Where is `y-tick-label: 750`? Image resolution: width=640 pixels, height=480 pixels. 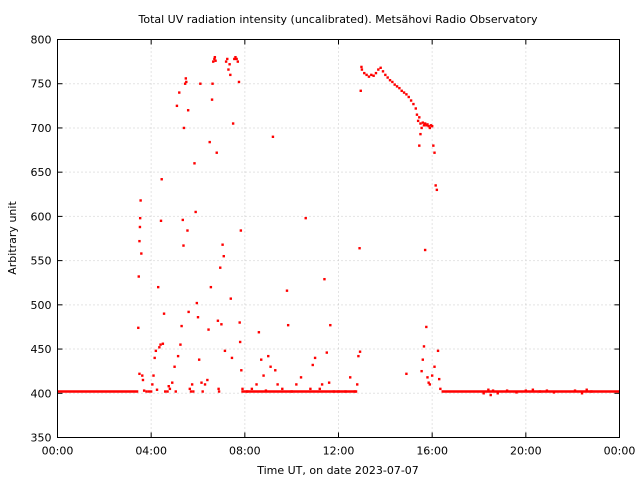
y-tick-label: 750 is located at coordinates (41, 84).